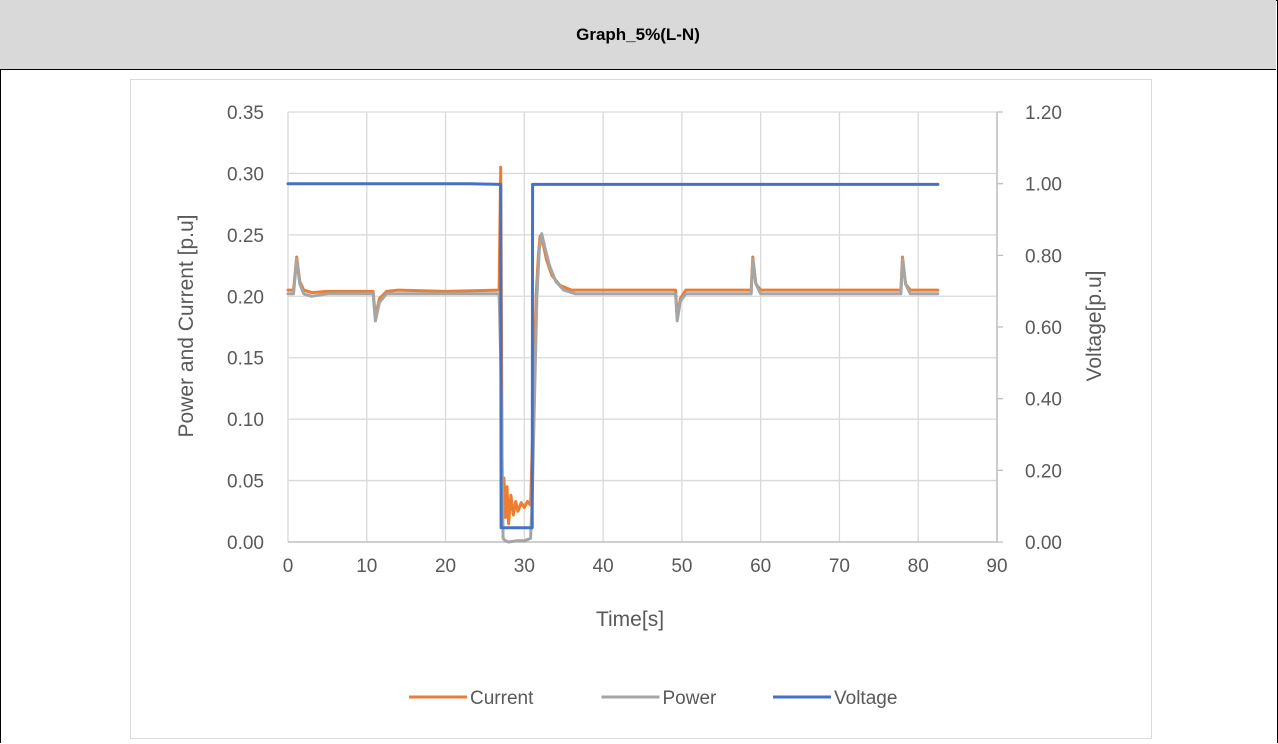  Describe the element at coordinates (653, 698) in the screenshot. I see `legend: Current Power Voltage` at that location.